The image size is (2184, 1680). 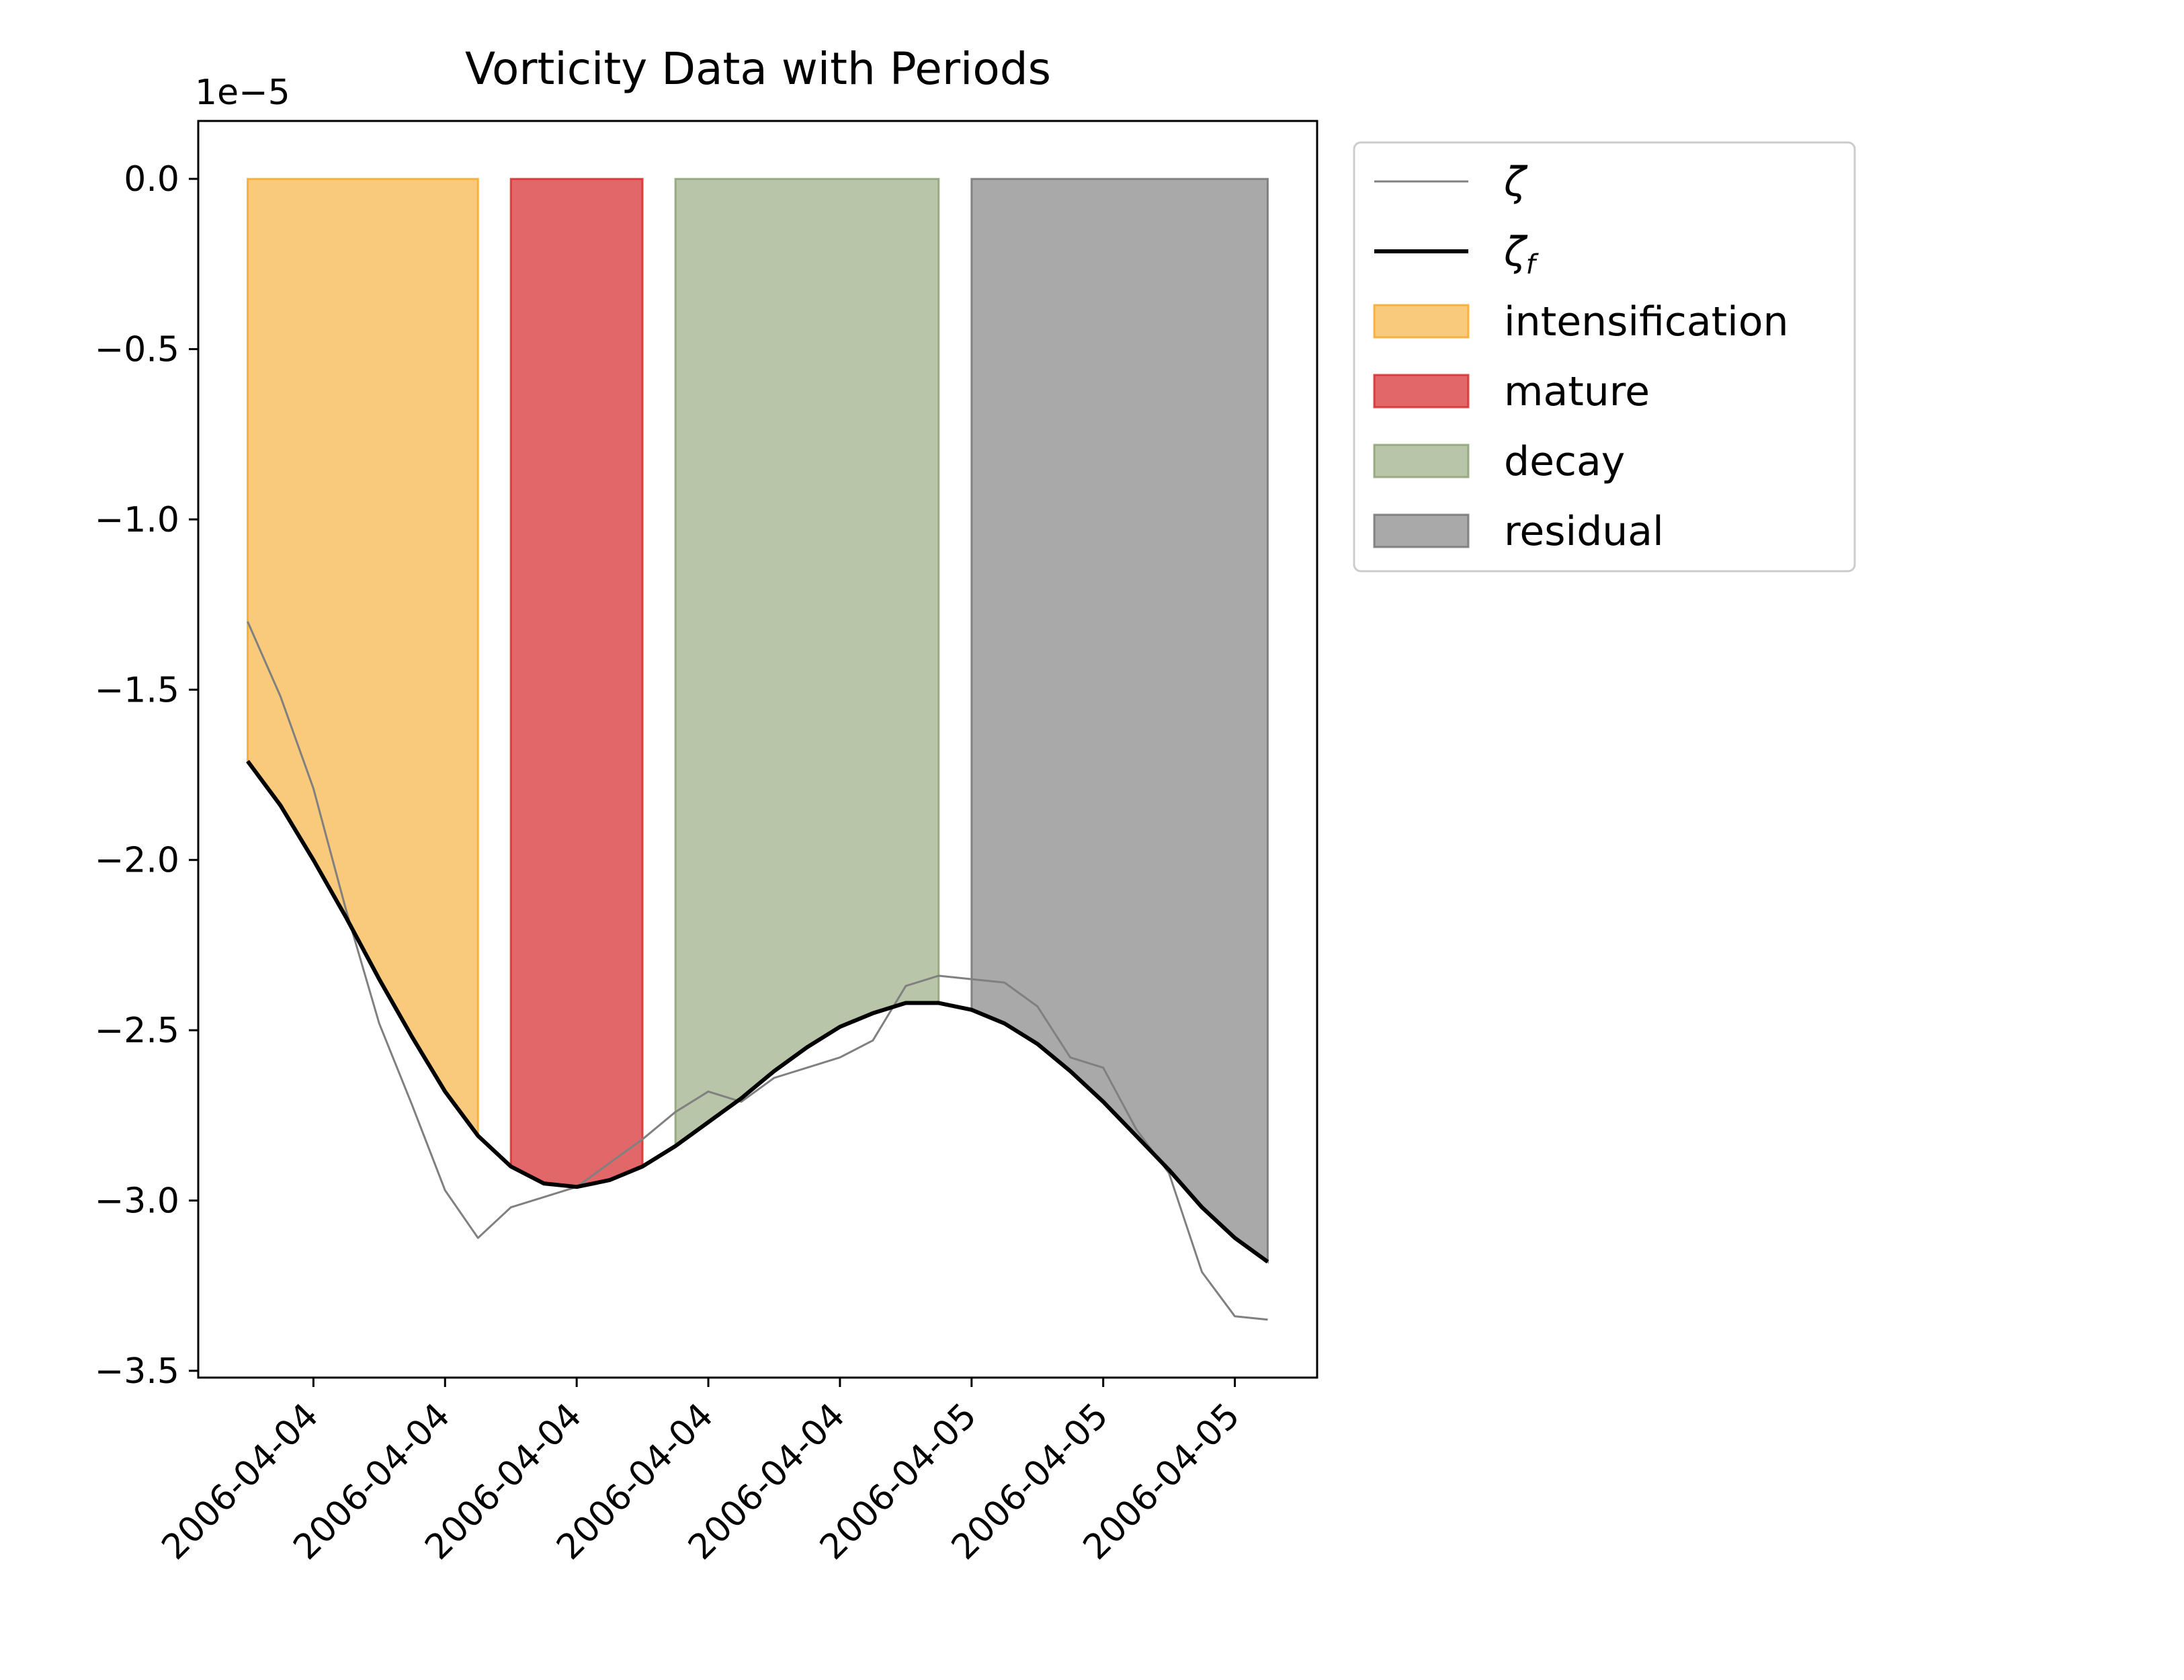 I want to click on y-tick-label: −2.0, so click(x=137, y=861).